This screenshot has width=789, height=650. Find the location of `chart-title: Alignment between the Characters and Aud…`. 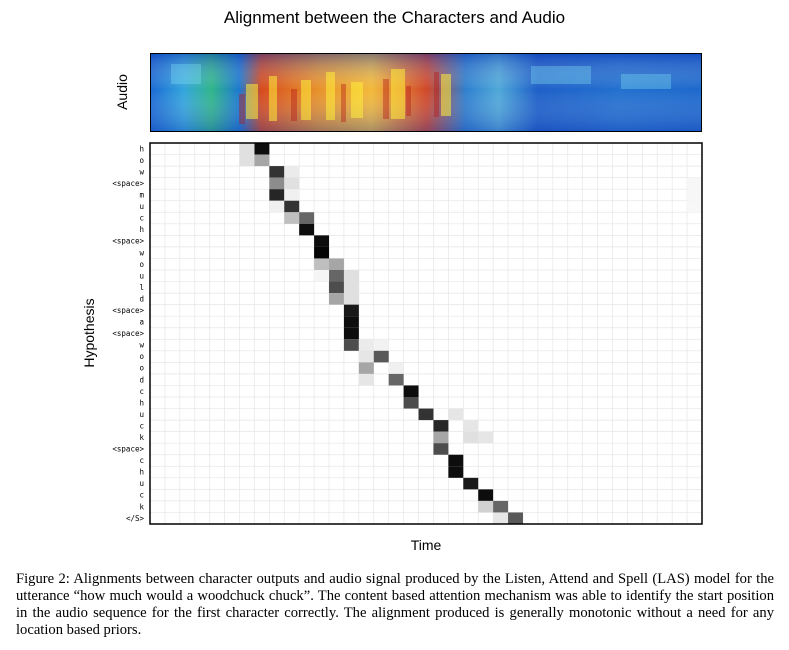

chart-title: Alignment between the Characters and Aud… is located at coordinates (394, 17).